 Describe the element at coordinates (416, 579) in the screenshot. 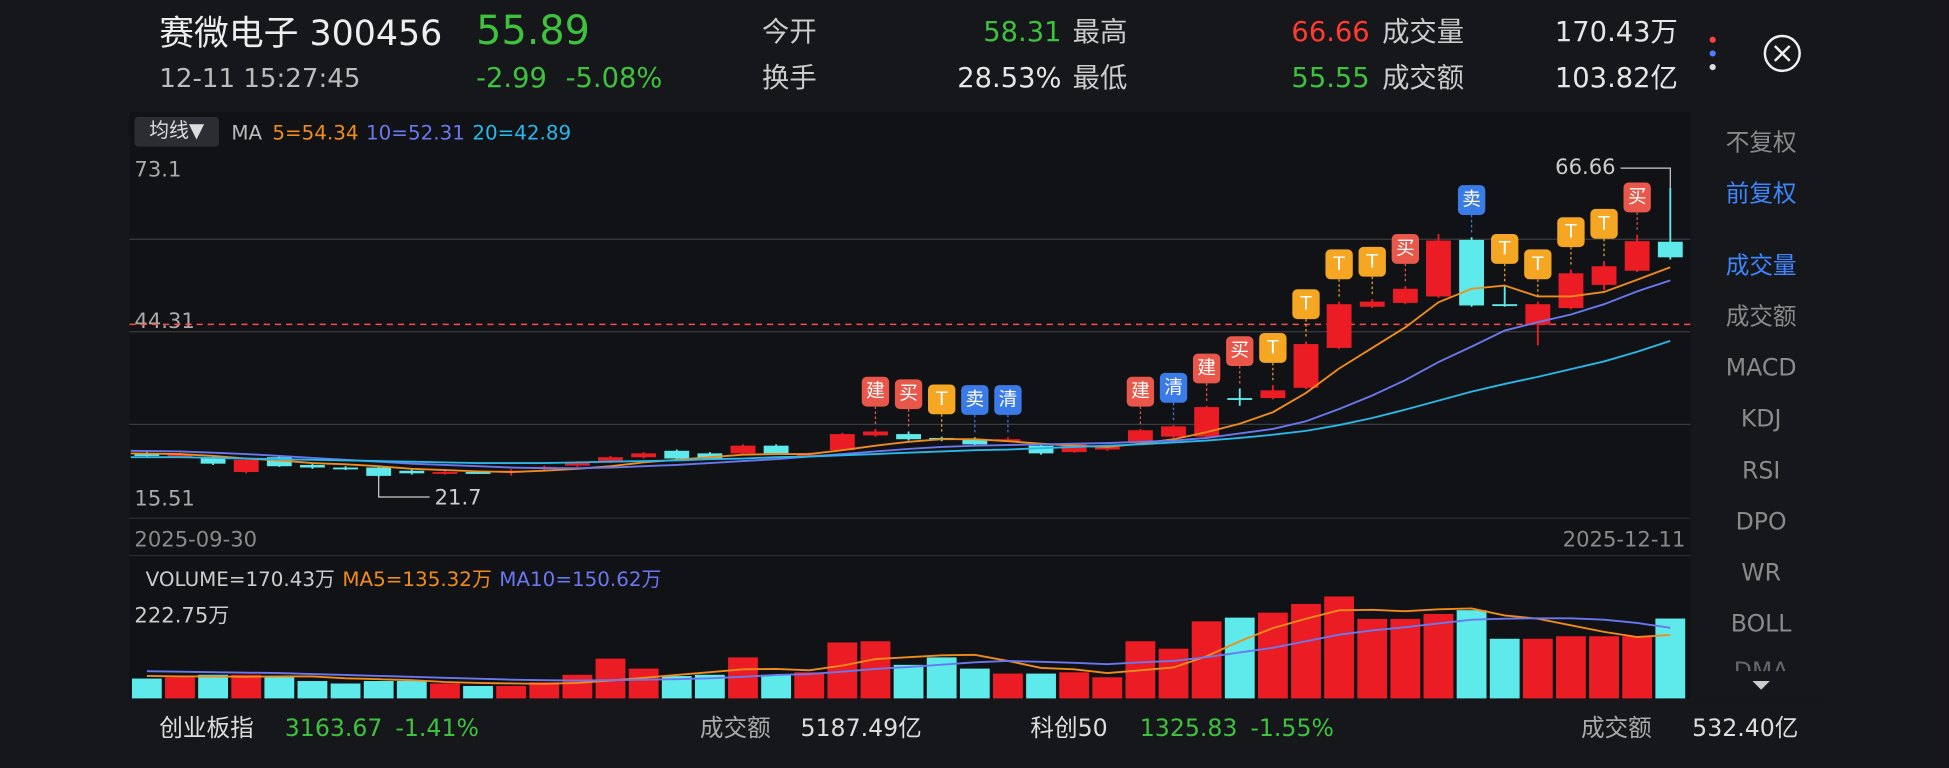

I see `legend-entry: MA5=135.32万` at that location.